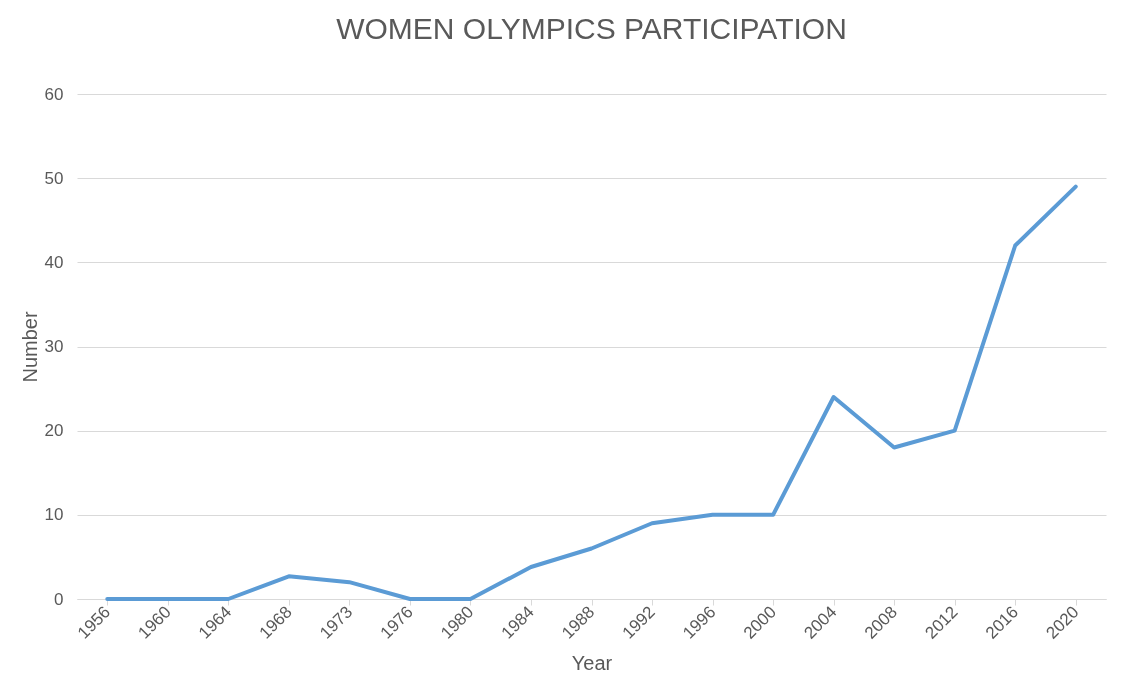 The width and height of the screenshot is (1146, 689). What do you see at coordinates (29, 347) in the screenshot?
I see `y-axis-title: Number` at bounding box center [29, 347].